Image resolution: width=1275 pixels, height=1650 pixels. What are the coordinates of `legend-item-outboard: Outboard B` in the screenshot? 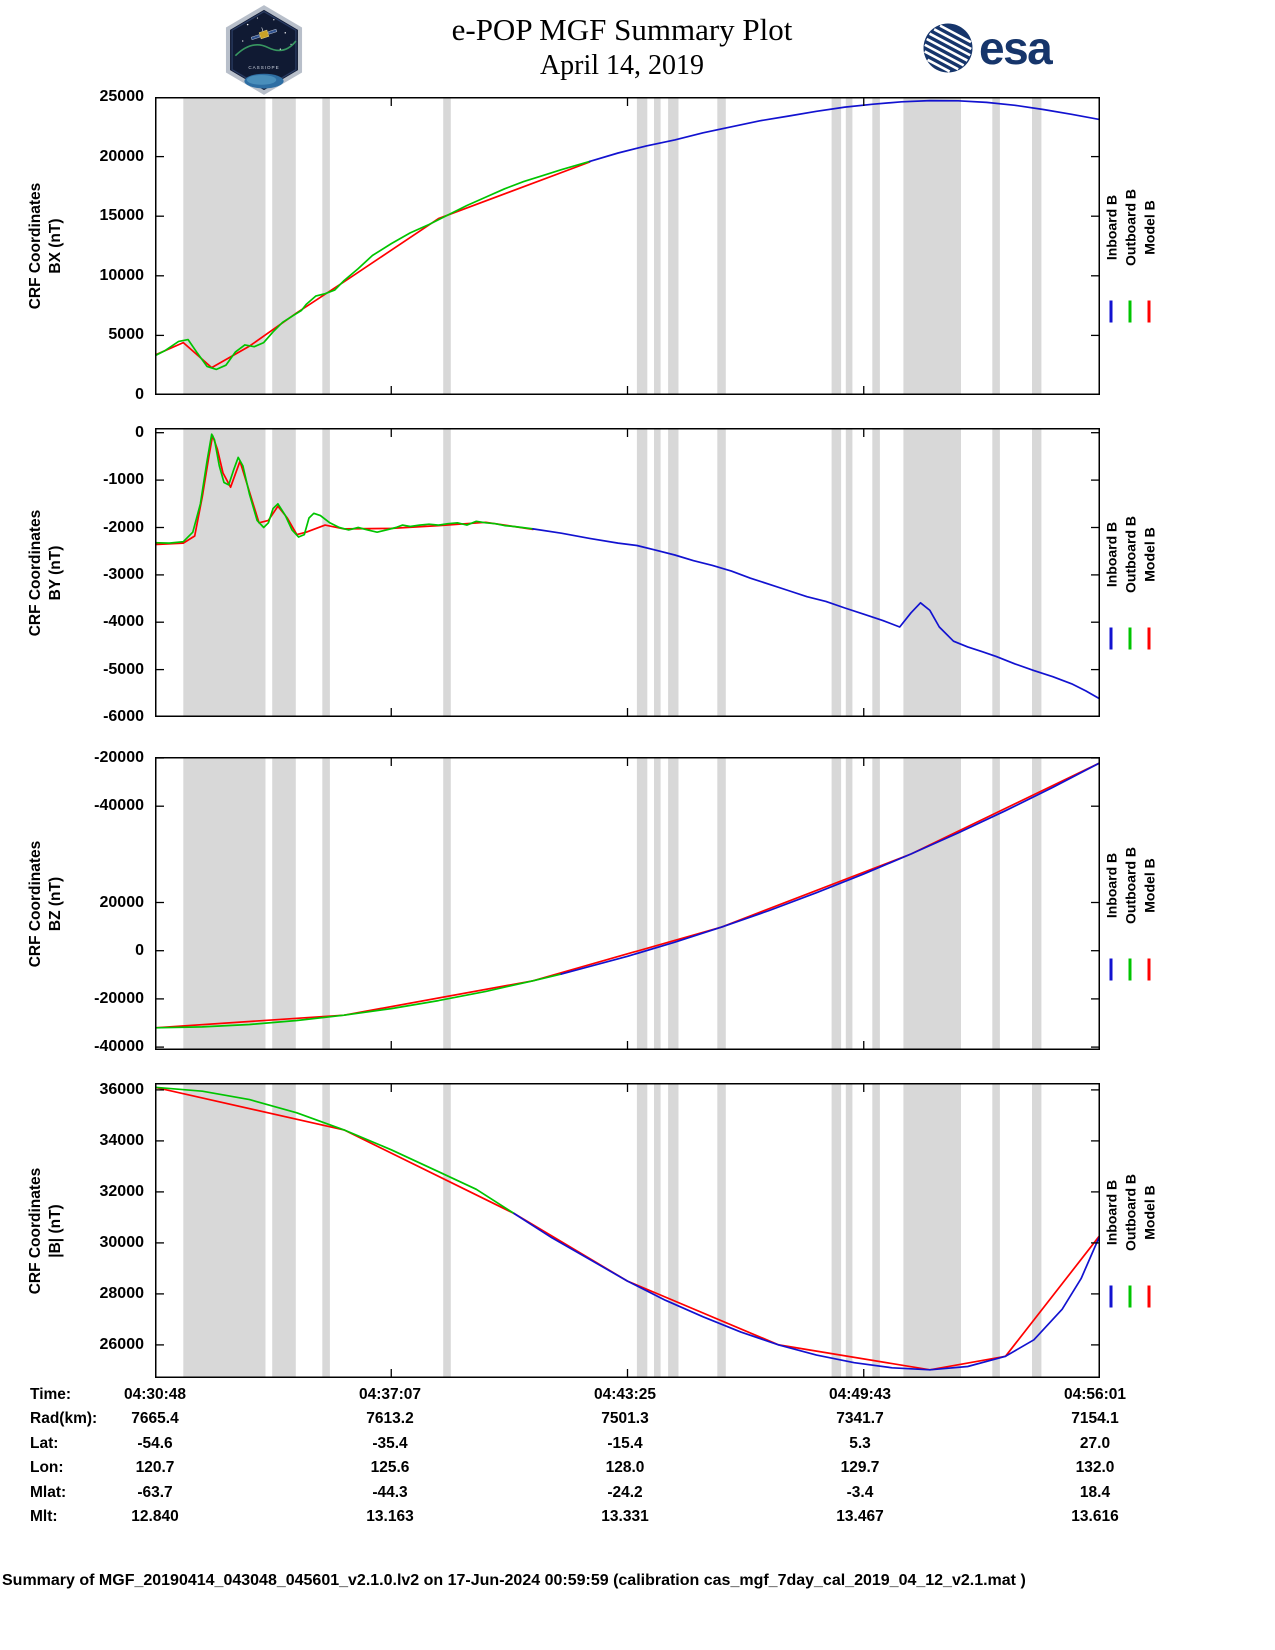 It's located at (1130, 572).